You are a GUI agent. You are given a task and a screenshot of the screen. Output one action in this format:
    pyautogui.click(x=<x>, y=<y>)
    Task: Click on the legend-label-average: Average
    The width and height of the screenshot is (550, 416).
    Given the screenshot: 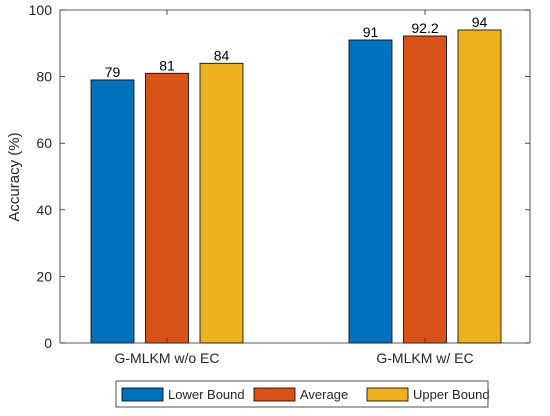 What is the action you would take?
    pyautogui.click(x=324, y=394)
    